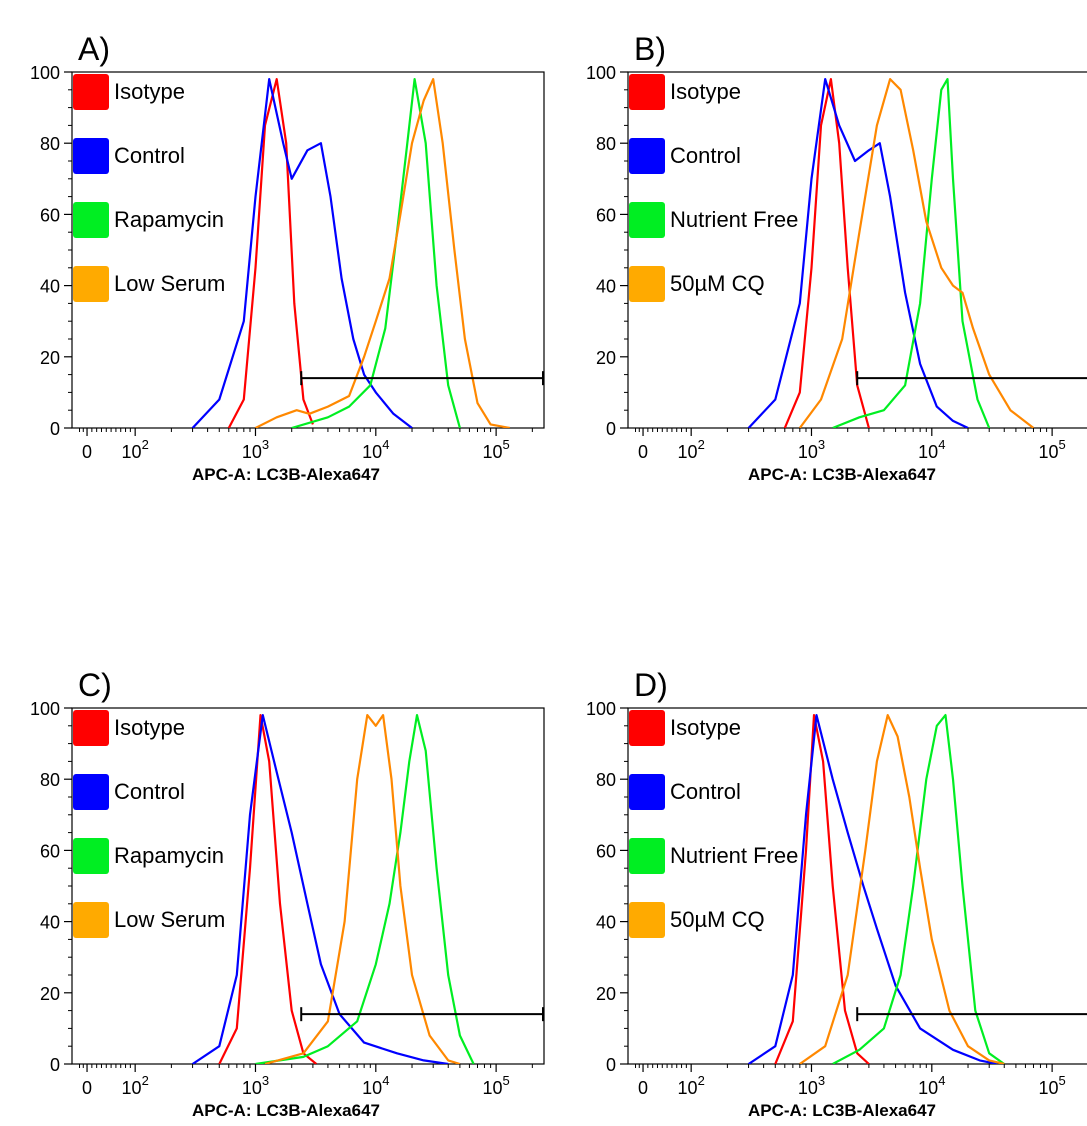 The width and height of the screenshot is (1087, 1126). I want to click on panel-letter: B), so click(650, 49).